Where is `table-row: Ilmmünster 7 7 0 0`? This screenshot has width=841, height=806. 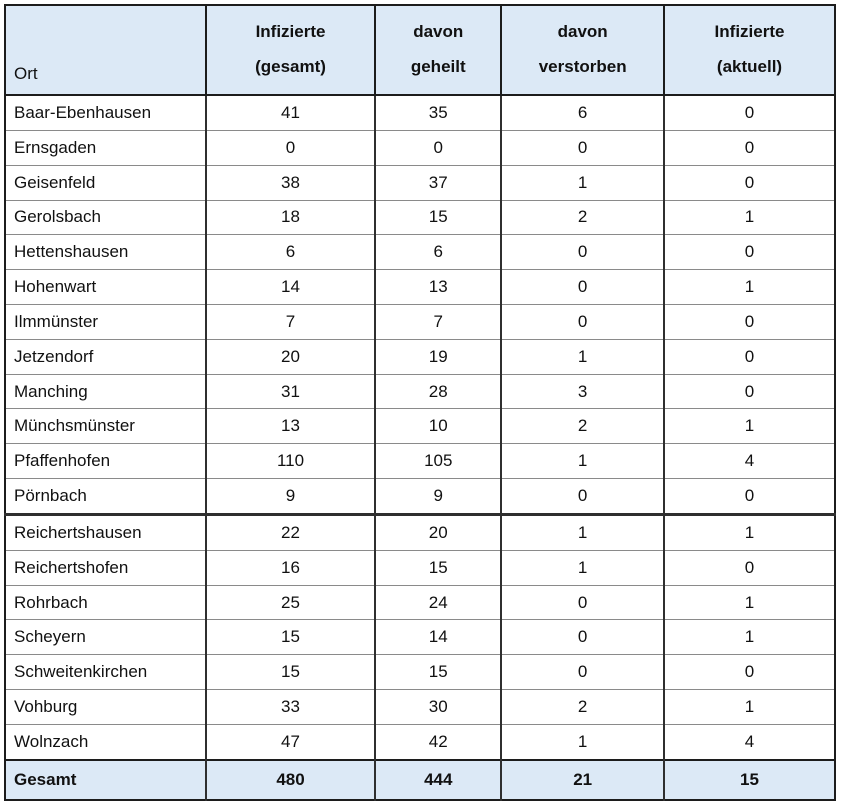 table-row: Ilmmünster 7 7 0 0 is located at coordinates (420, 321).